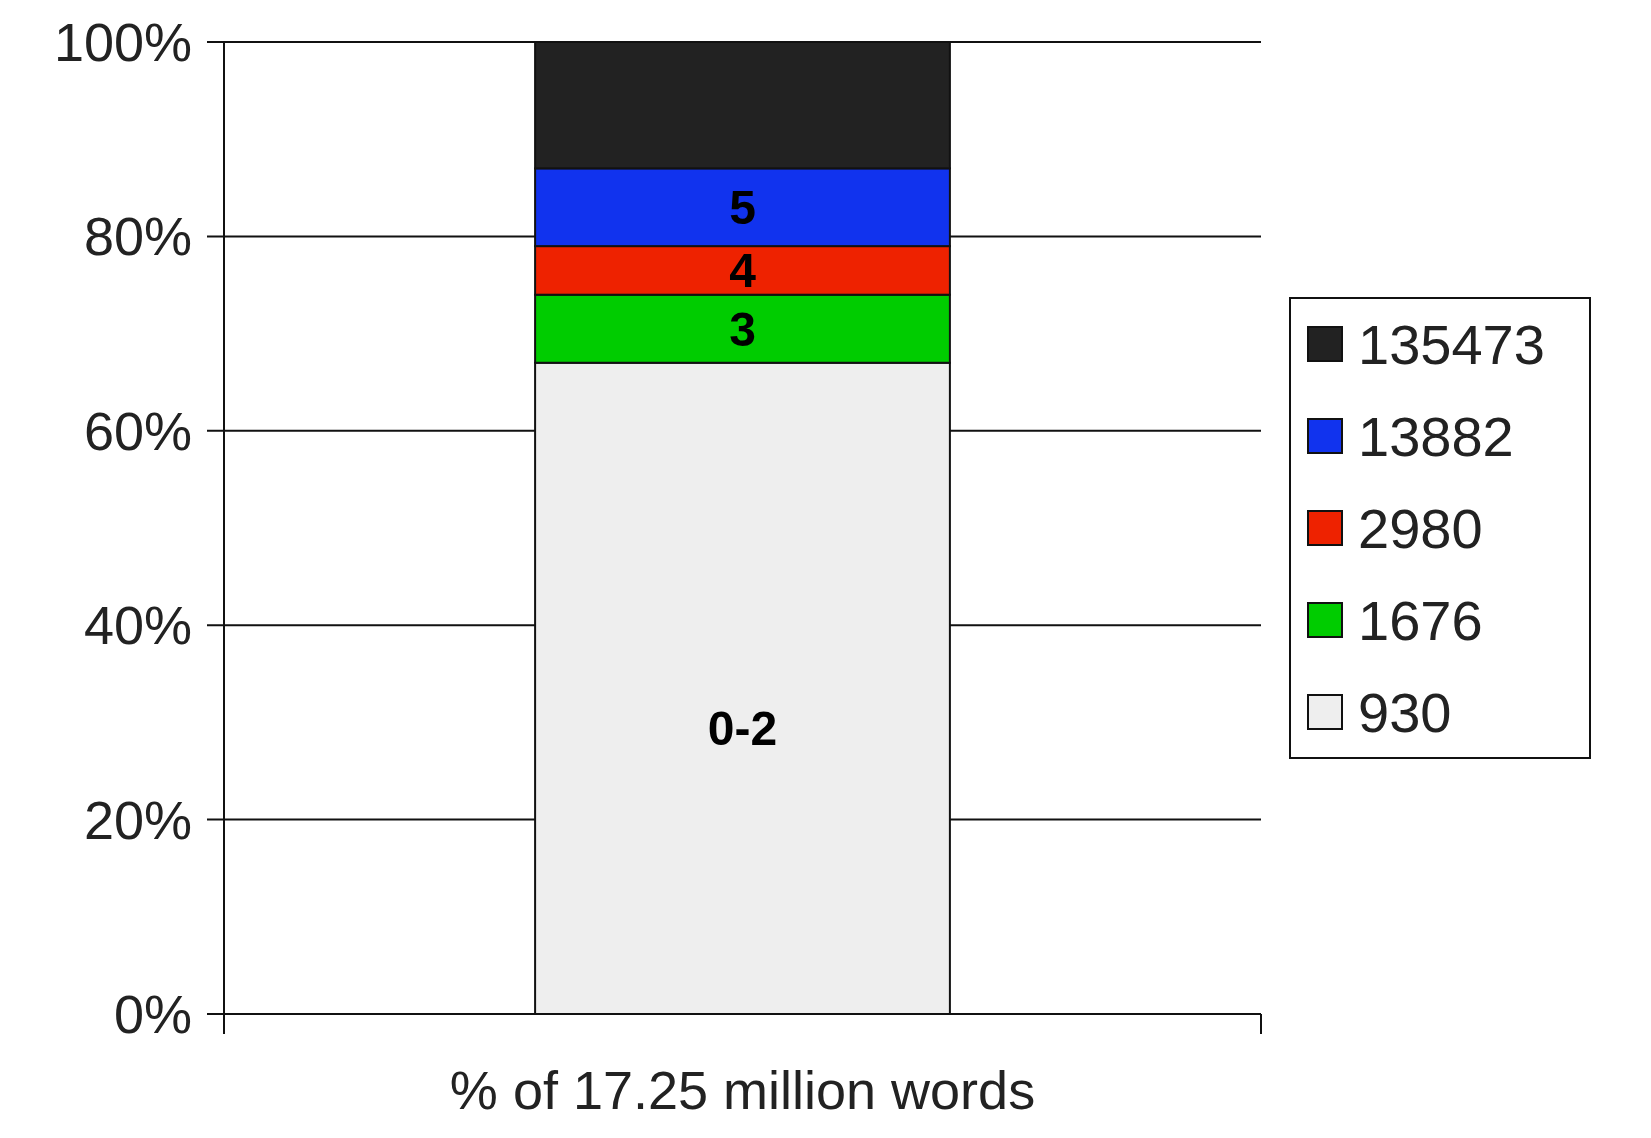 The height and width of the screenshot is (1138, 1651). Describe the element at coordinates (137, 819) in the screenshot. I see `y-tick-label: 20%` at that location.